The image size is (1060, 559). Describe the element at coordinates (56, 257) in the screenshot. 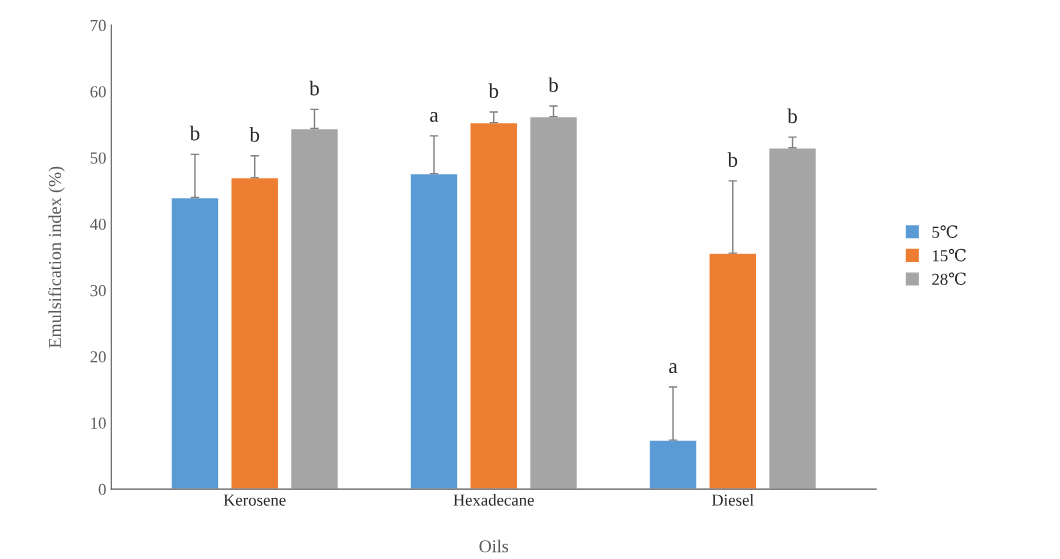

I see `y-axis-title: Emulsification index (%)` at that location.